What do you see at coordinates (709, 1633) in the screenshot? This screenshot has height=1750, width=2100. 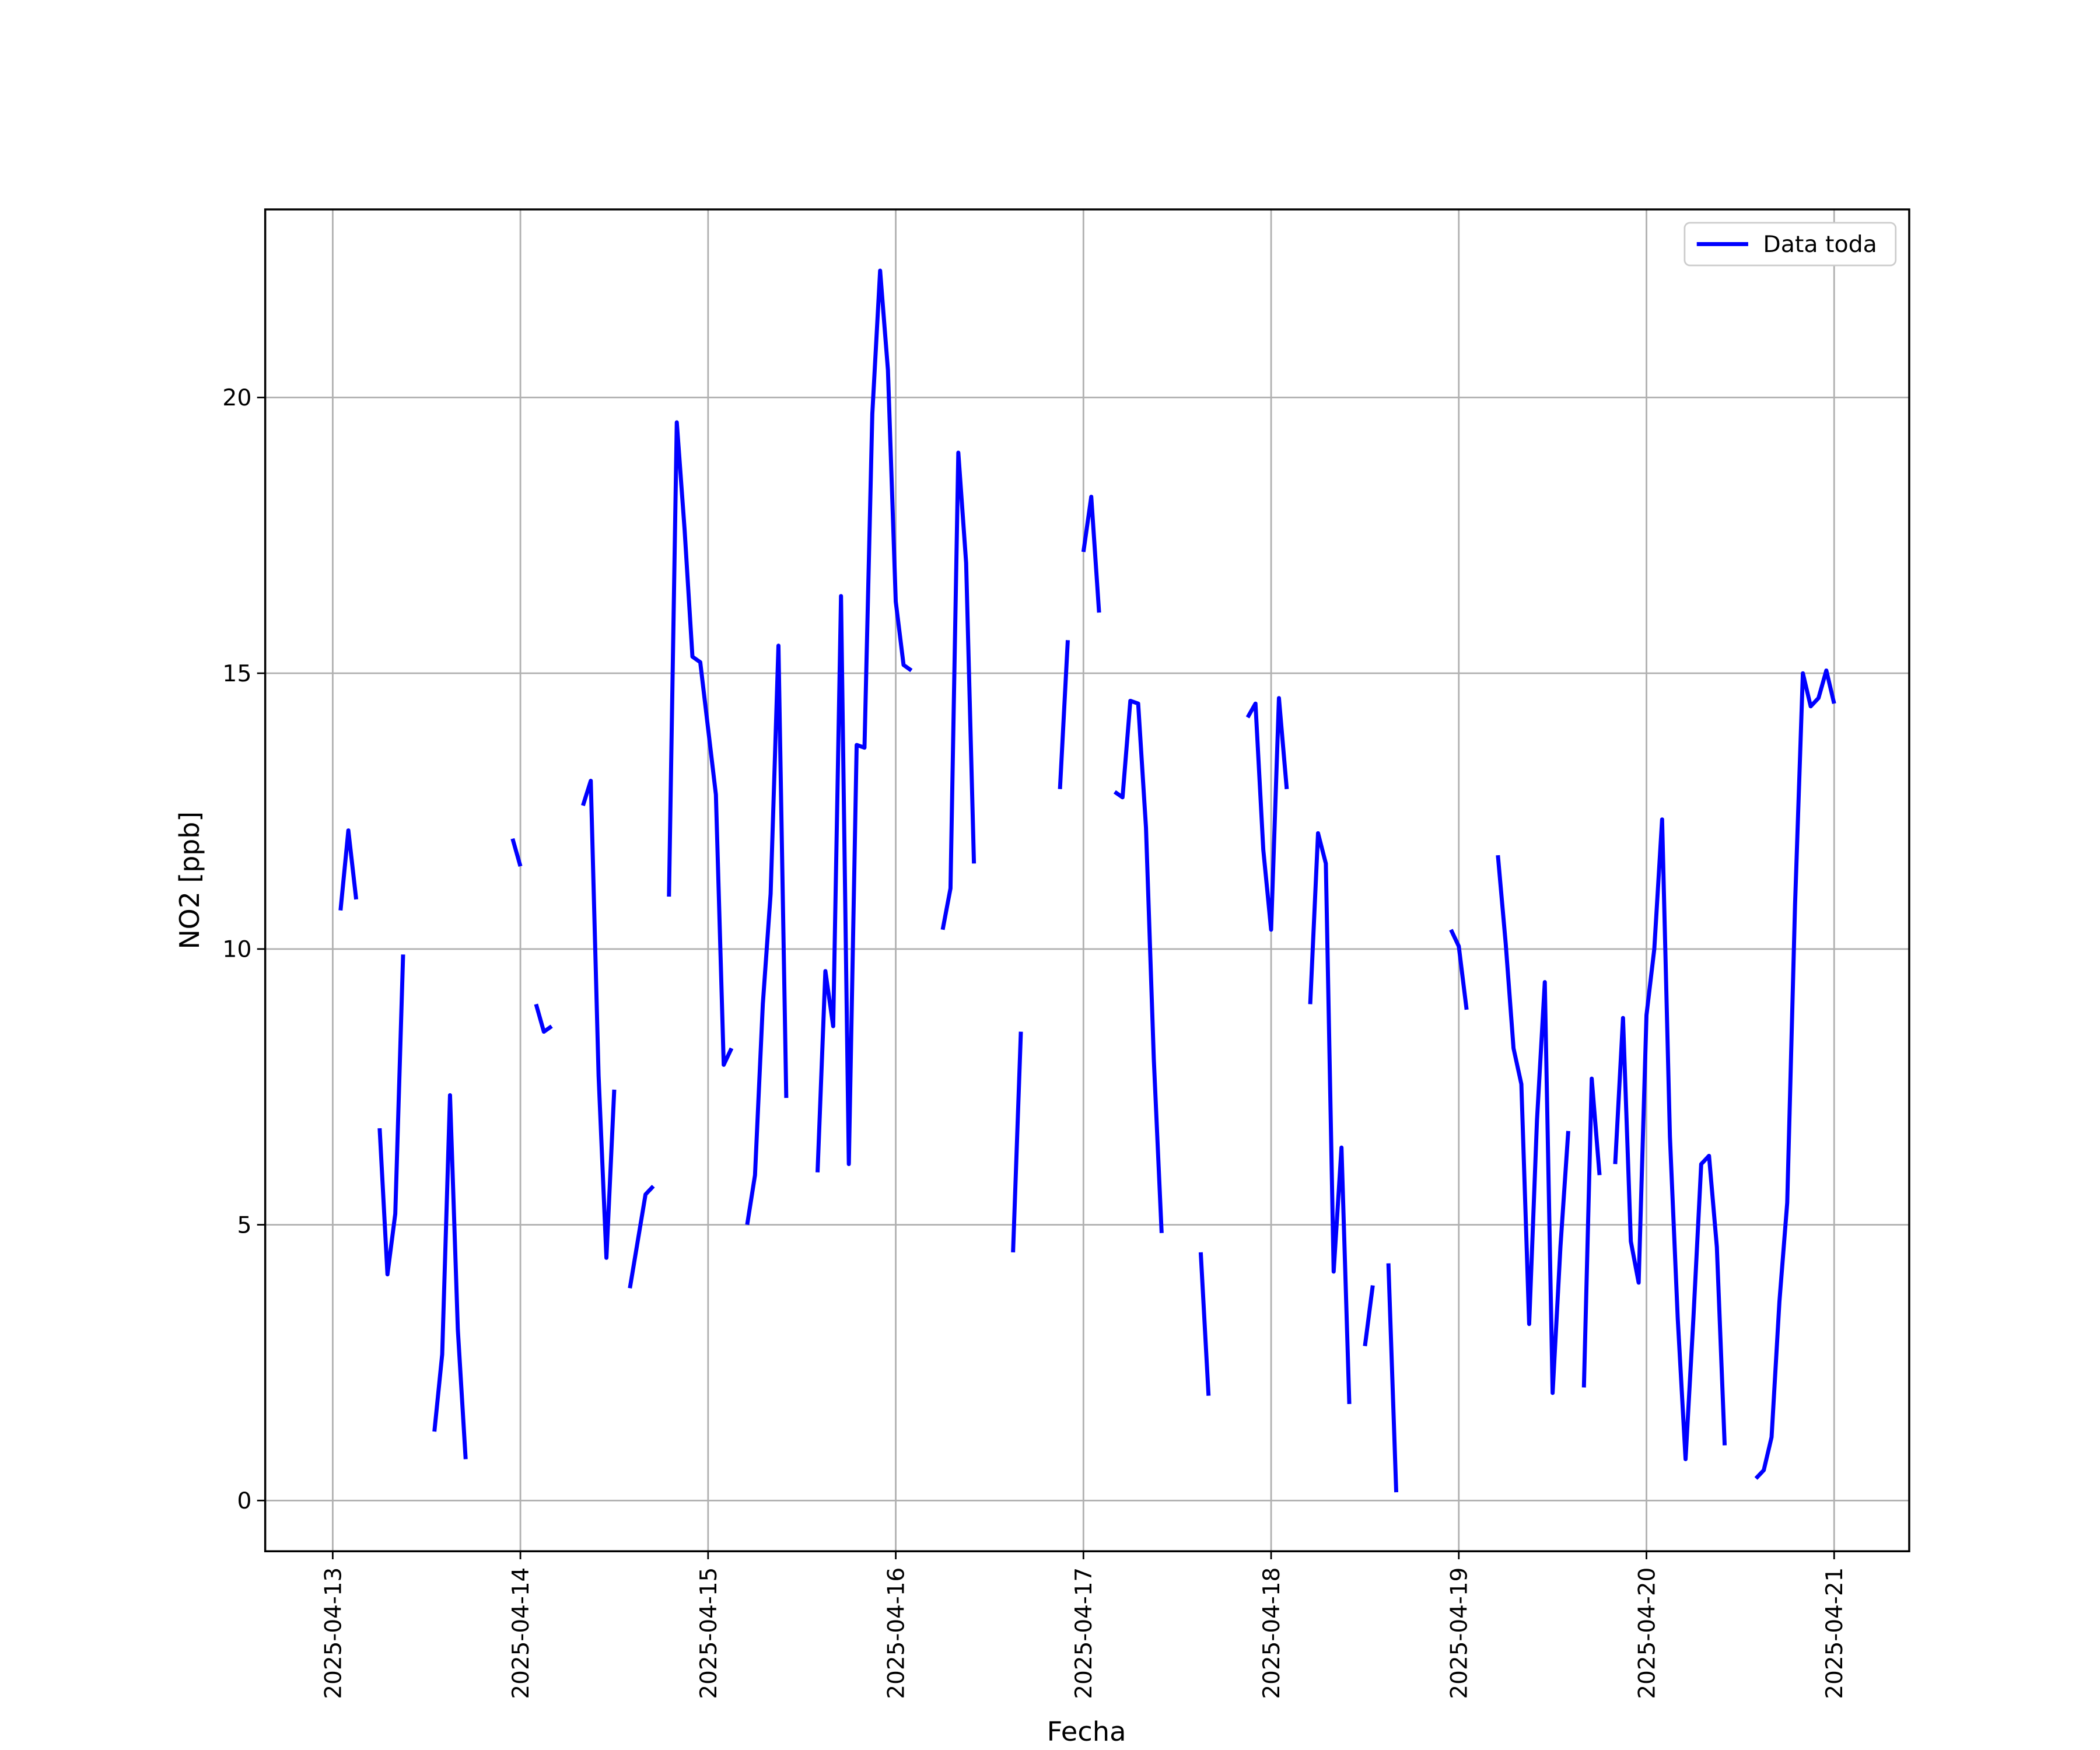 I see `x-tick-label: 2025-04-15` at bounding box center [709, 1633].